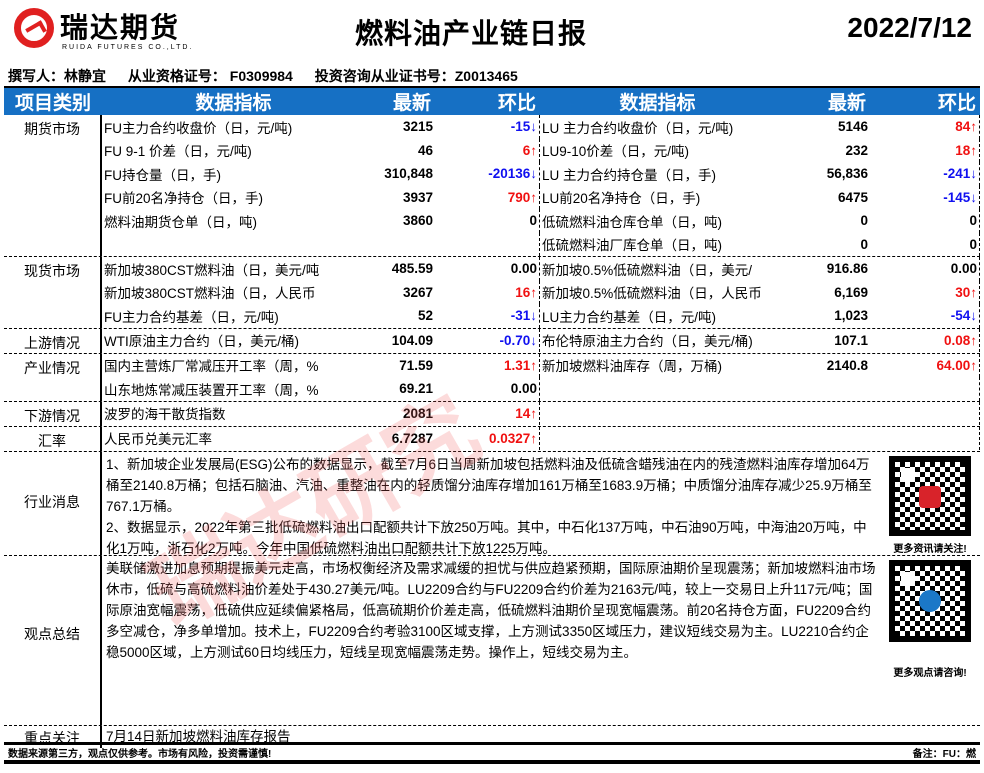  Describe the element at coordinates (629, 317) in the screenshot. I see `indicator: LU主力合约基差（日，元/吨)` at that location.